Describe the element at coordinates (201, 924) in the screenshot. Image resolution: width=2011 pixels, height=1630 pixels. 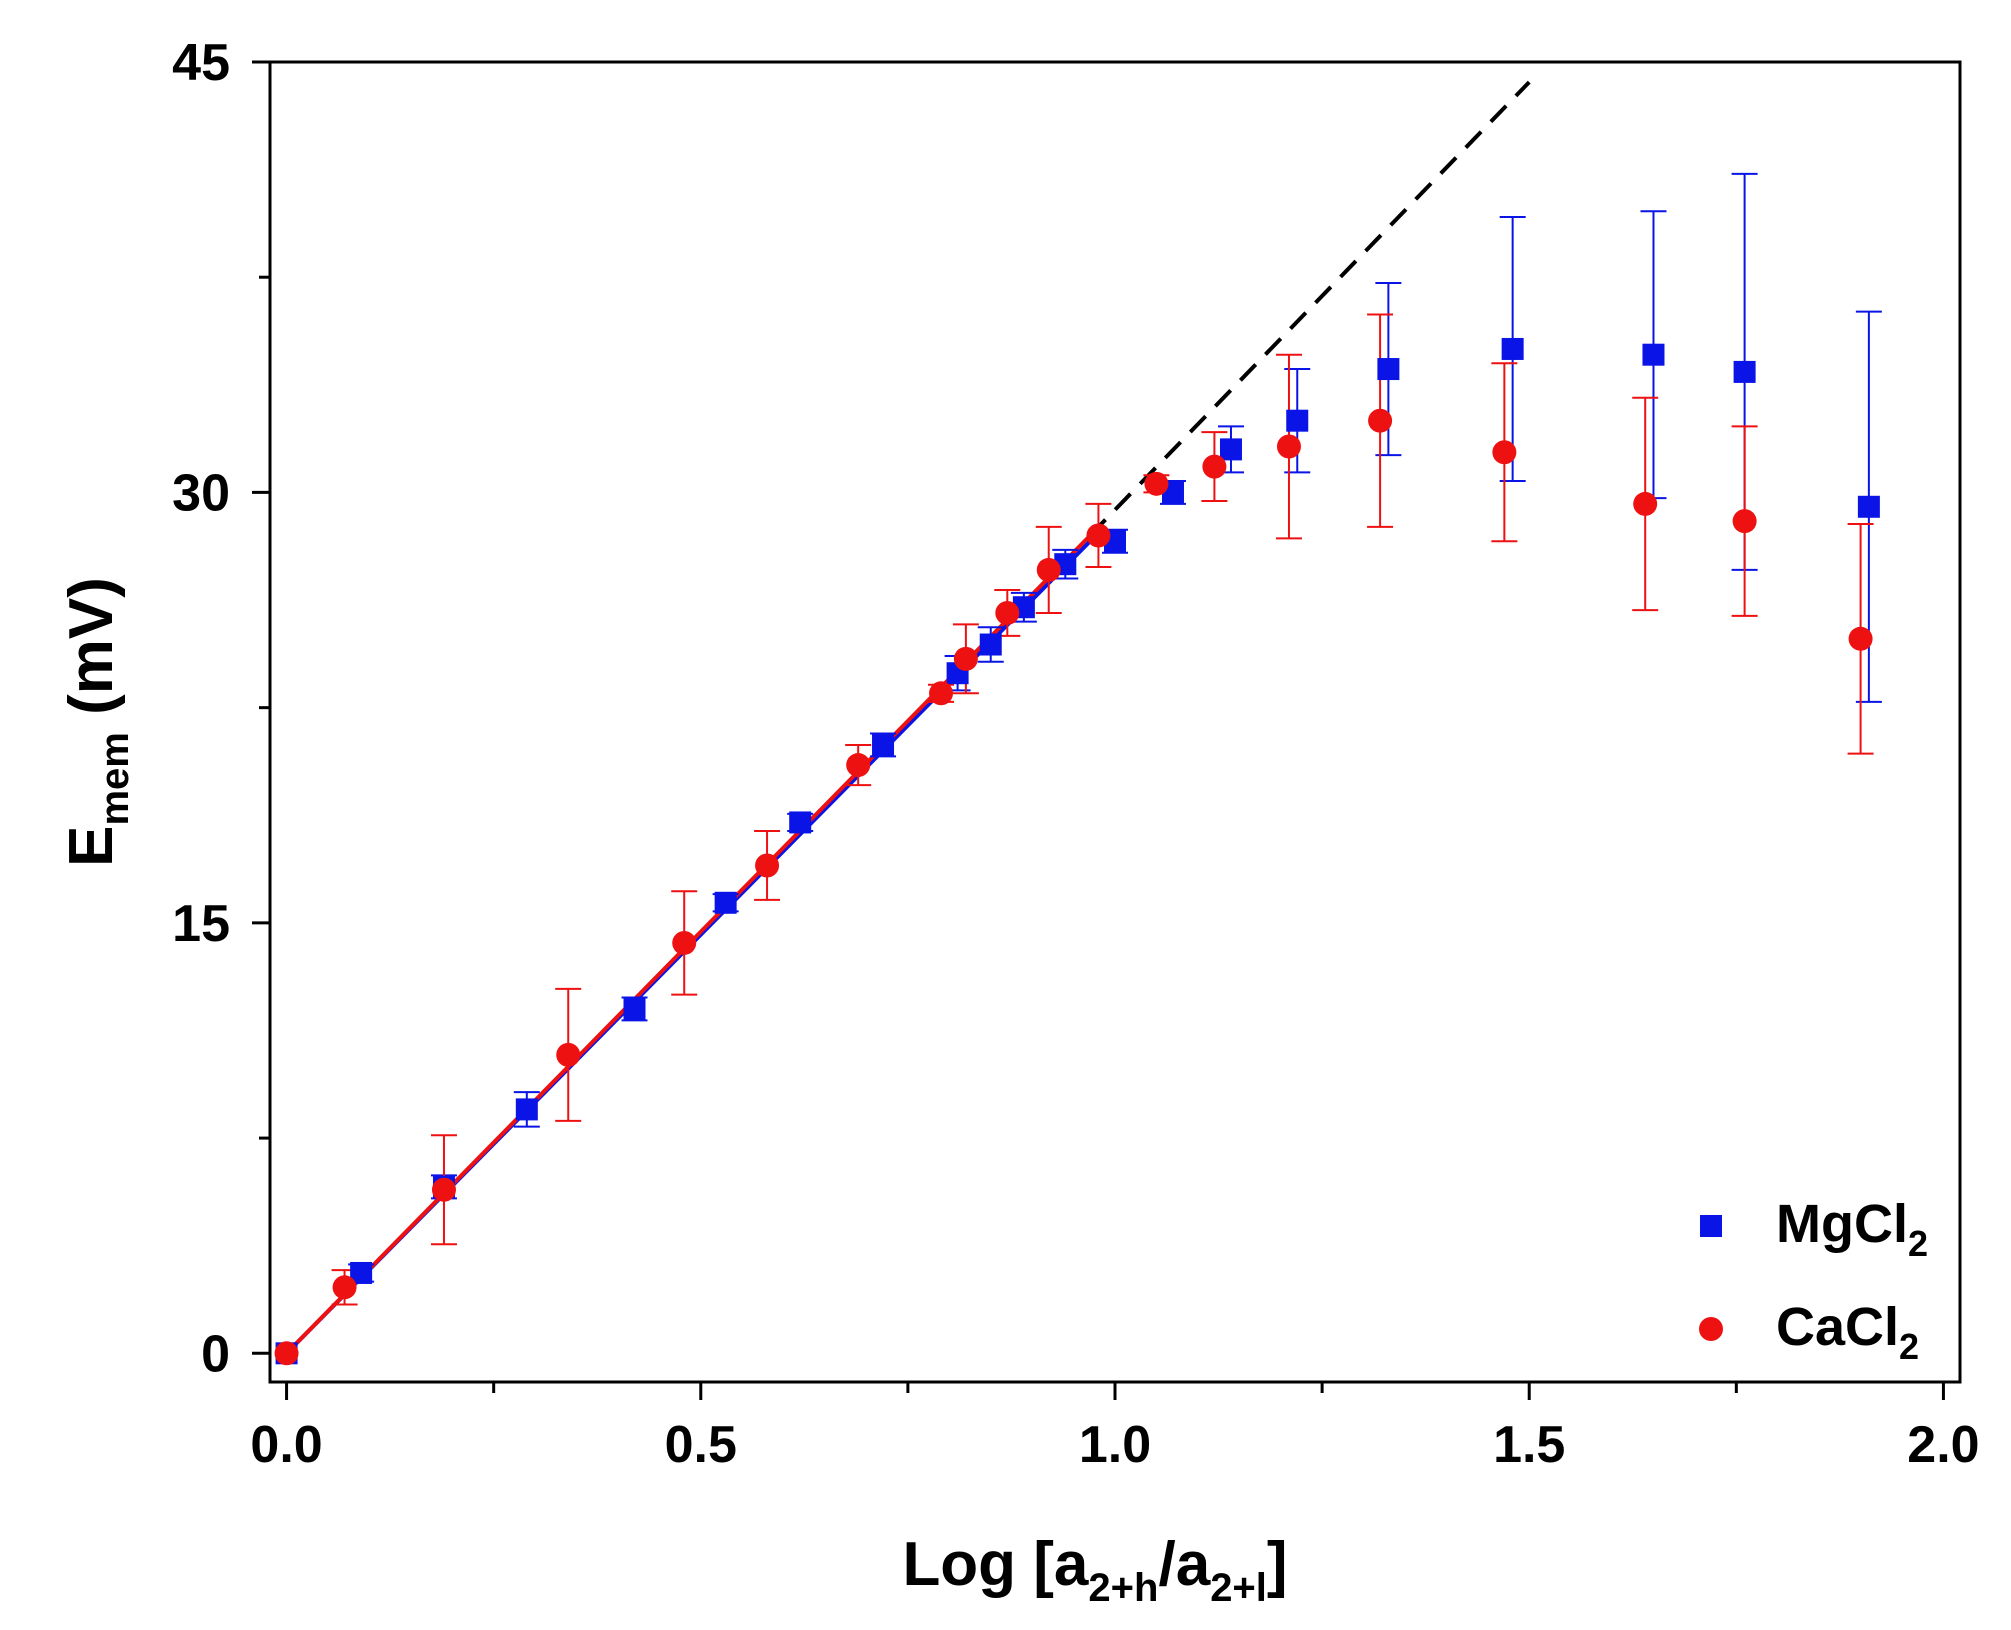
I see `y-tick-label: 15` at that location.